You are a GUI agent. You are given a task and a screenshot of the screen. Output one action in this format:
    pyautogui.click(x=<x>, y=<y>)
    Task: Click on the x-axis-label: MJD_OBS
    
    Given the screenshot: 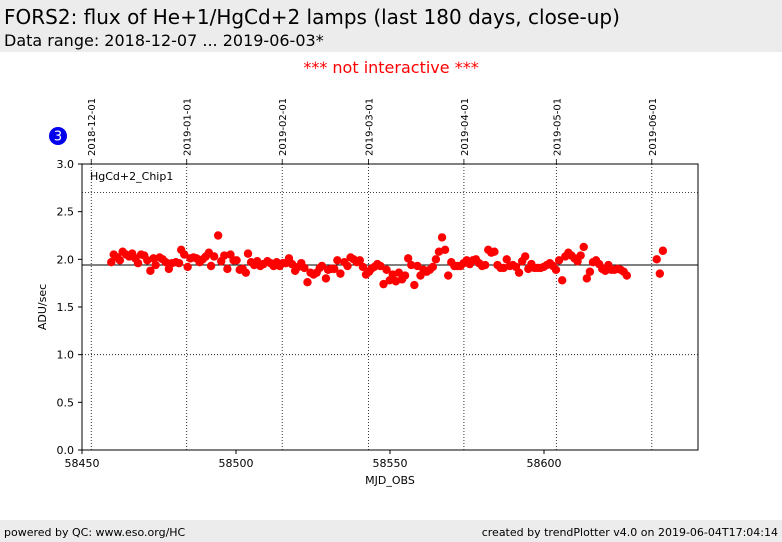 What is the action you would take?
    pyautogui.click(x=390, y=480)
    